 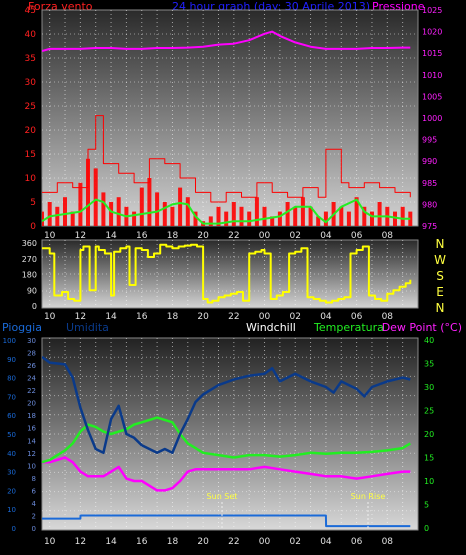 I want to click on y-tick-label: 995, so click(x=429, y=140).